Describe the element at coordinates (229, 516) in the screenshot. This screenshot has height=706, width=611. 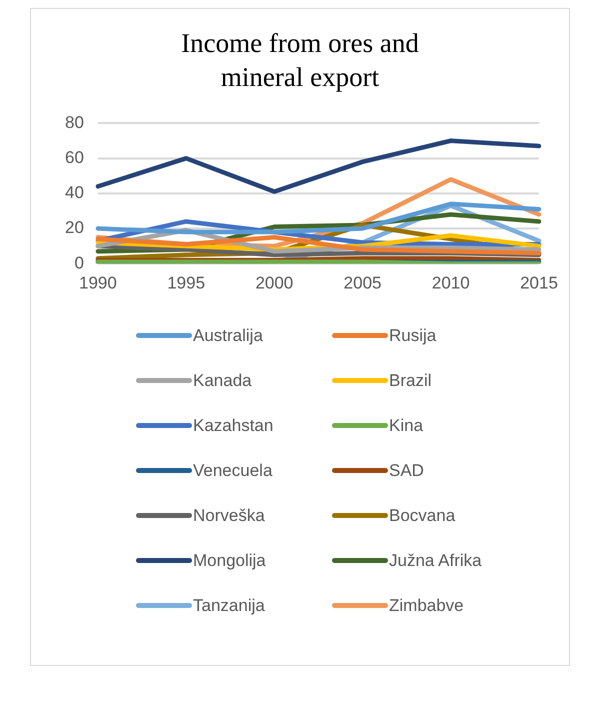
I see `legend-label: Norveška` at that location.